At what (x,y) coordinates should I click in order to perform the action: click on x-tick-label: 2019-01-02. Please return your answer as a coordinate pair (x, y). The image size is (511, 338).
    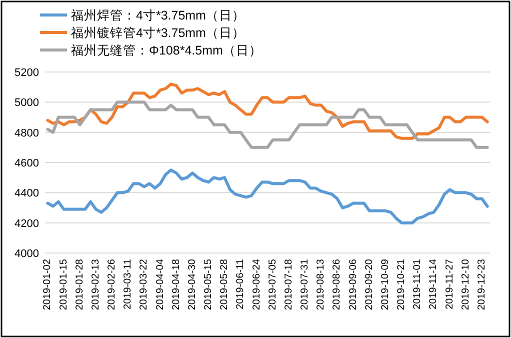
    Looking at the image, I should click on (48, 284).